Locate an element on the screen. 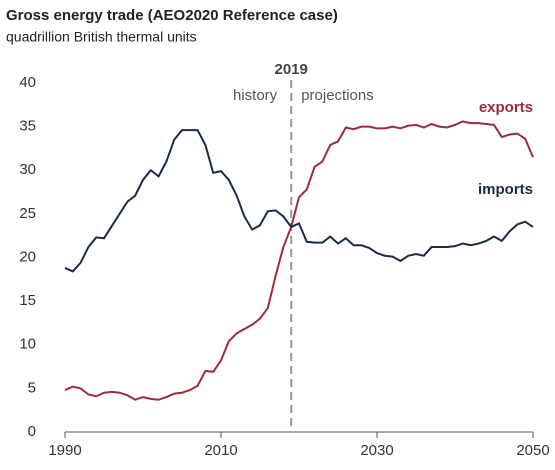 Image resolution: width=555 pixels, height=470 pixels. x-tick-label: 2050 is located at coordinates (532, 450).